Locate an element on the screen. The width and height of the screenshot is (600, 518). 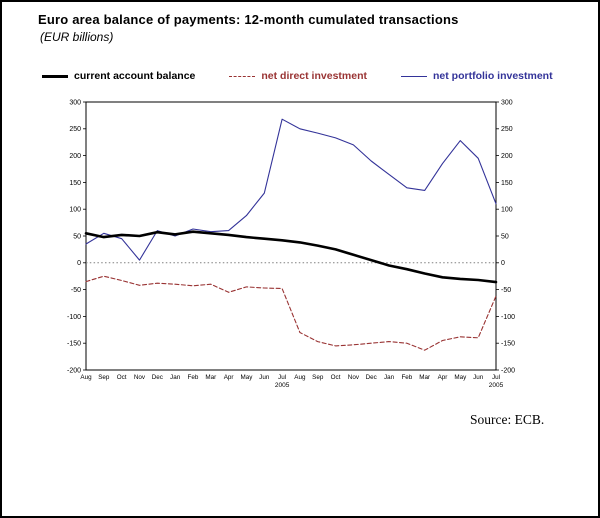
source-label: Source: ECB. is located at coordinates (507, 419).